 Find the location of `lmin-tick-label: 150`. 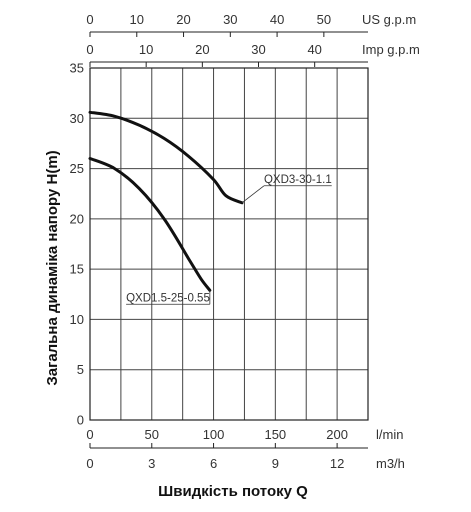

lmin-tick-label: 150 is located at coordinates (275, 434).